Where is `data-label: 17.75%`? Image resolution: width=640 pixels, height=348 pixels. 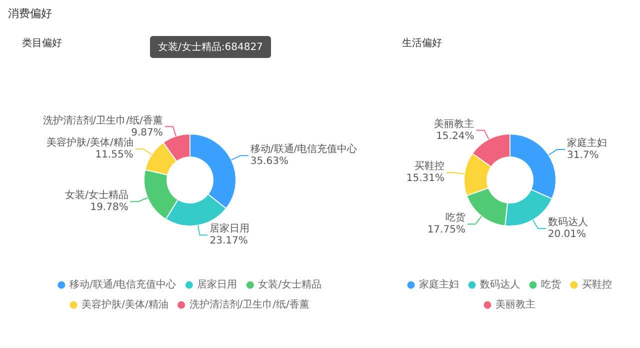 data-label: 17.75% is located at coordinates (446, 230).